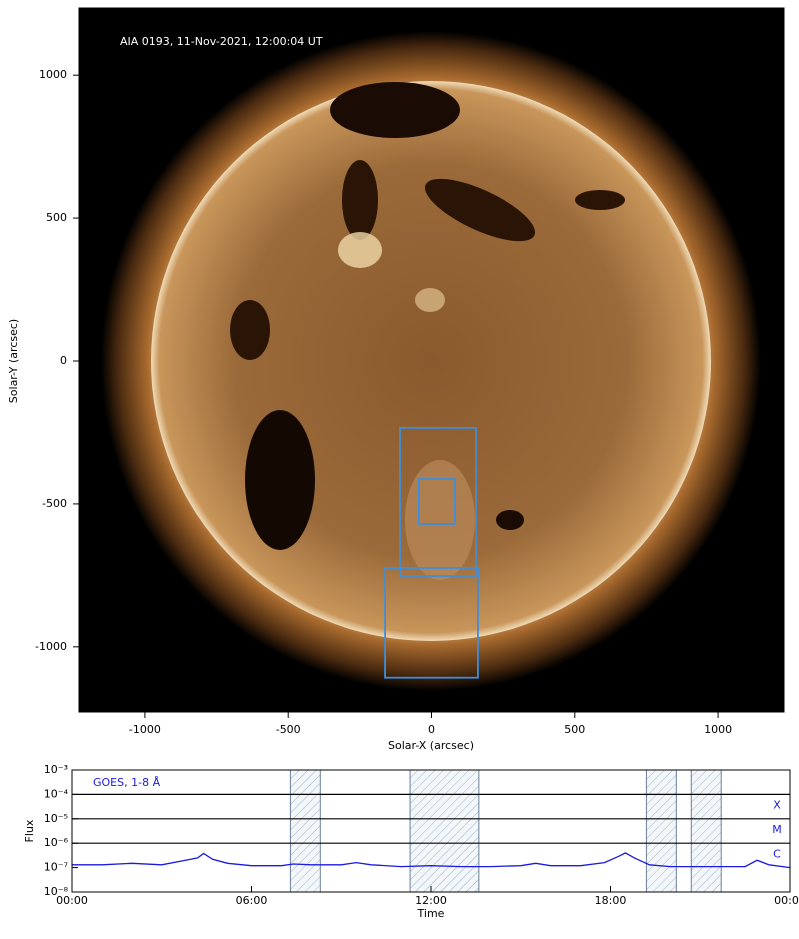 Image resolution: width=799 pixels, height=939 pixels. I want to click on y-tick-label: -1000, so click(51, 646).